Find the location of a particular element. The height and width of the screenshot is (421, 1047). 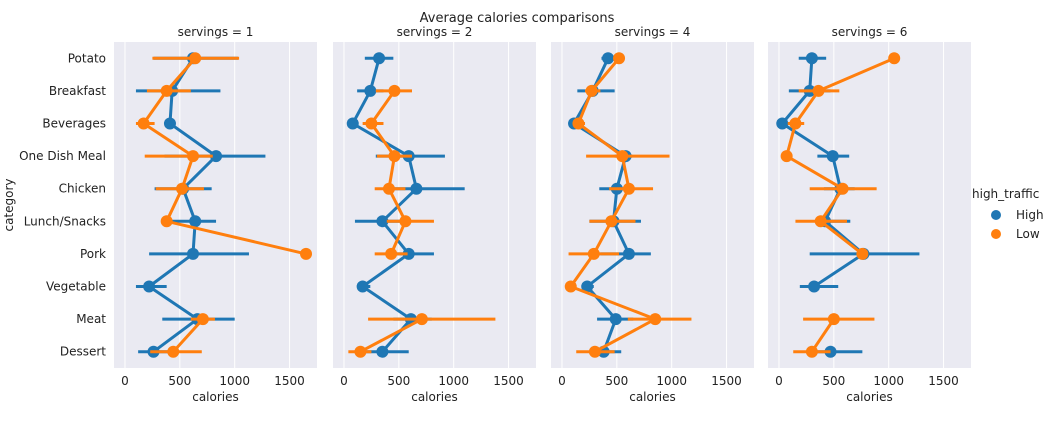

legend-label: Low is located at coordinates (1028, 234).